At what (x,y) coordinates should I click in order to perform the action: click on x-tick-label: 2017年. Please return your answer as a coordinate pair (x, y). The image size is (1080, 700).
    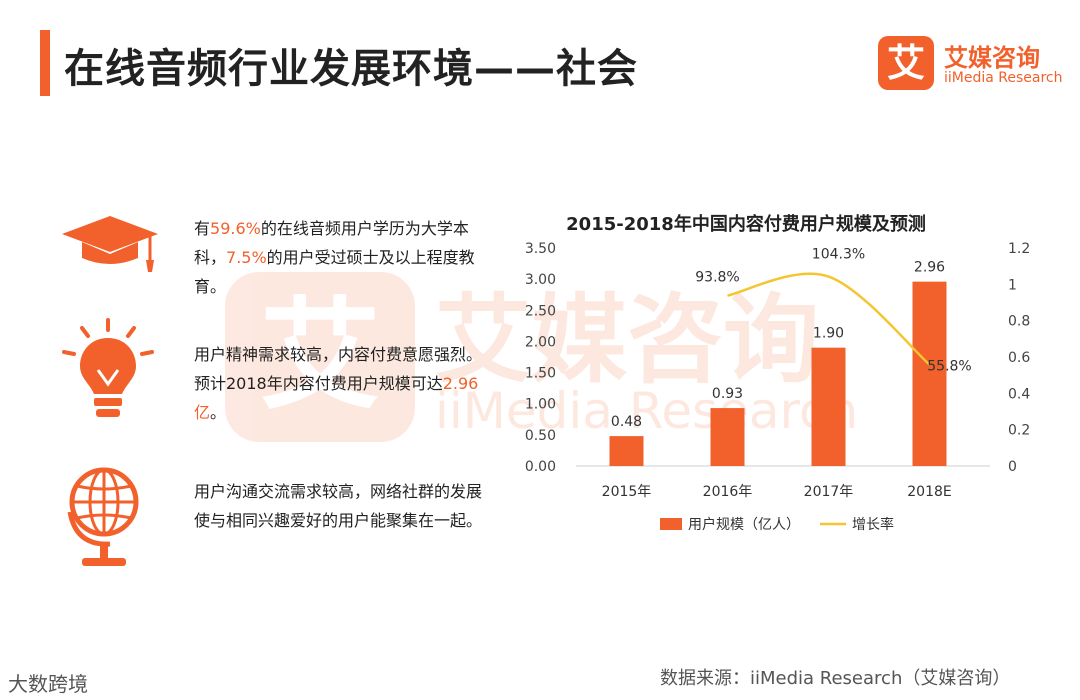
    Looking at the image, I should click on (829, 492).